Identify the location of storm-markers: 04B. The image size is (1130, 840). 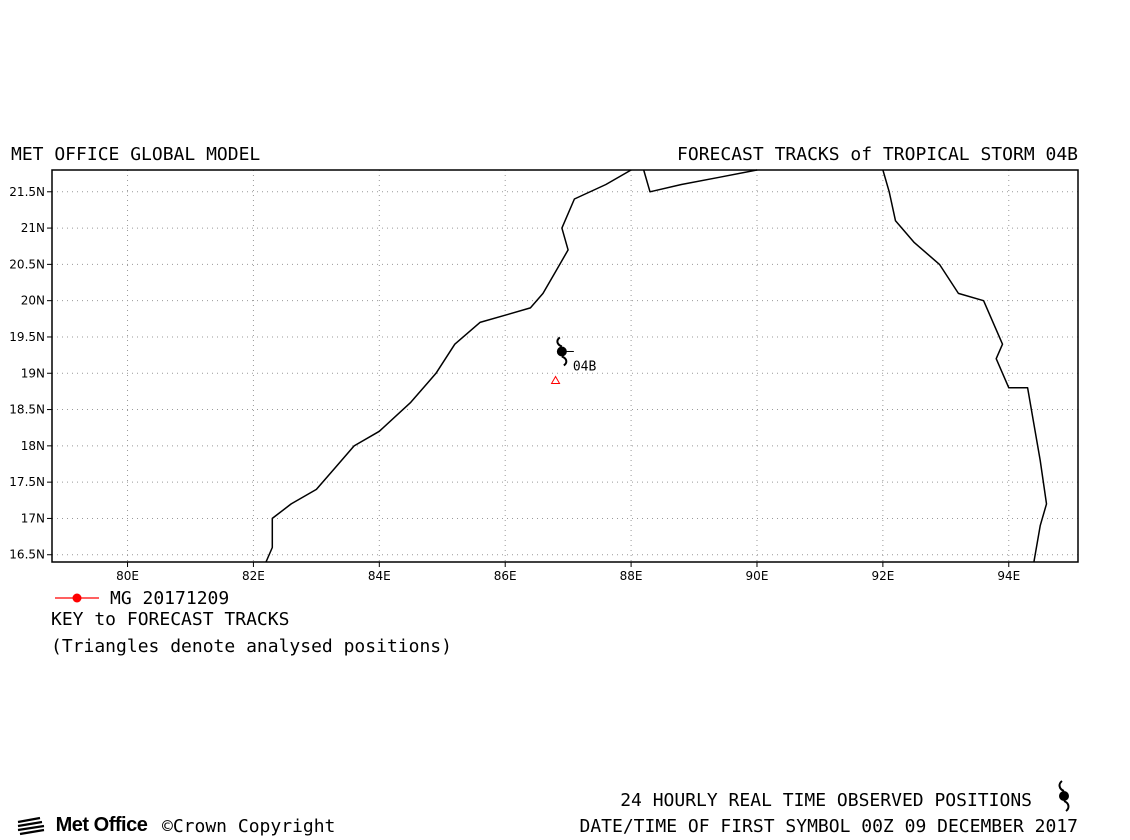
(573, 360).